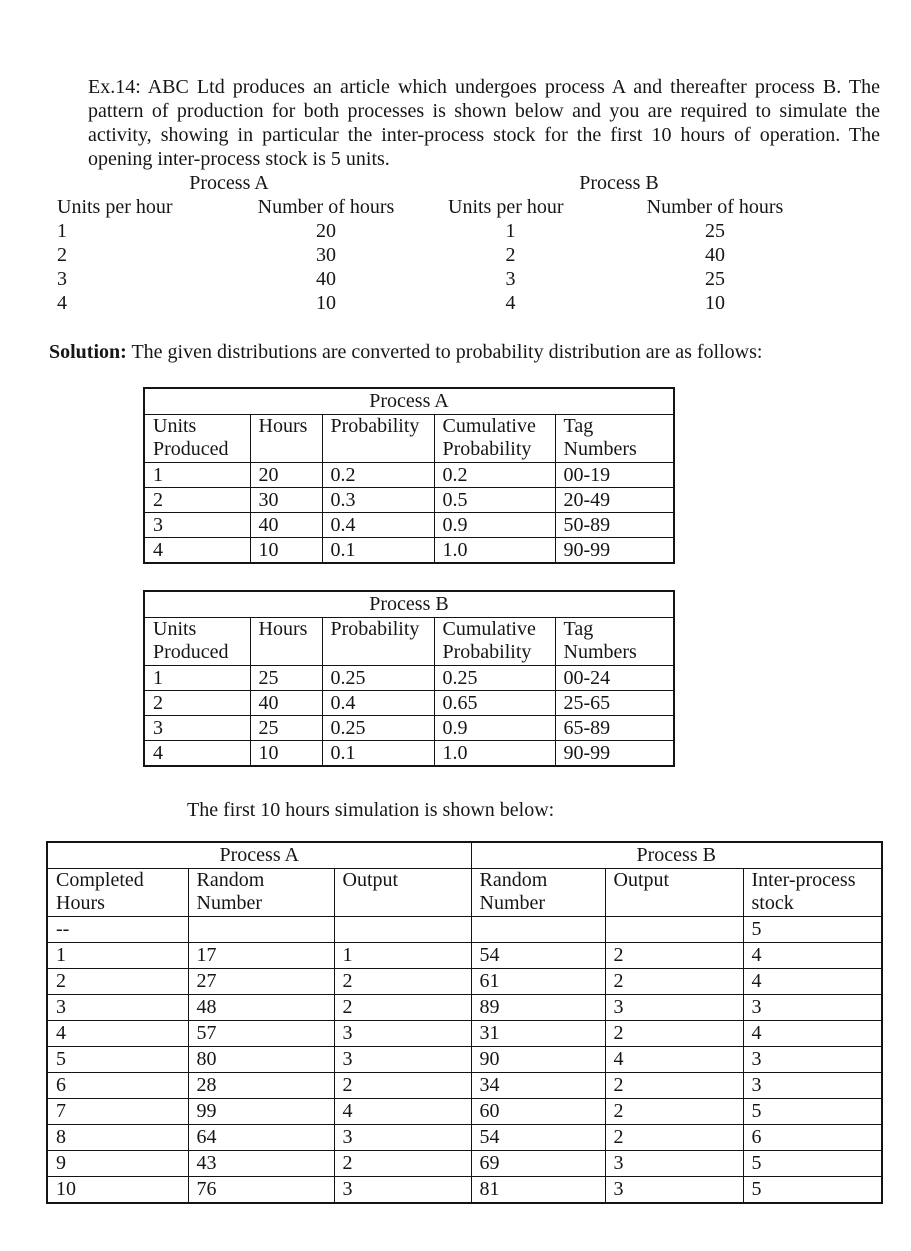 Image resolution: width=911 pixels, height=1251 pixels. I want to click on table-cell: 0.65, so click(494, 703).